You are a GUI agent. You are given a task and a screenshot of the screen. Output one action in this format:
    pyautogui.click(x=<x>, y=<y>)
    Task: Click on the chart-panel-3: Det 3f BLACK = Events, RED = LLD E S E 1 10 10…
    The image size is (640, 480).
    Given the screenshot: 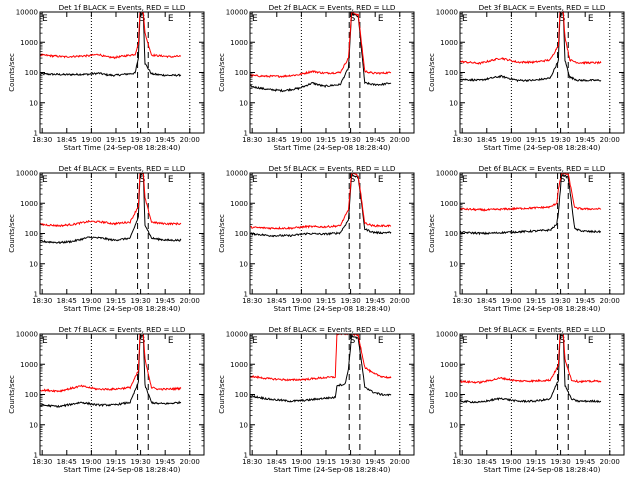 What is the action you would take?
    pyautogui.click(x=526, y=77)
    